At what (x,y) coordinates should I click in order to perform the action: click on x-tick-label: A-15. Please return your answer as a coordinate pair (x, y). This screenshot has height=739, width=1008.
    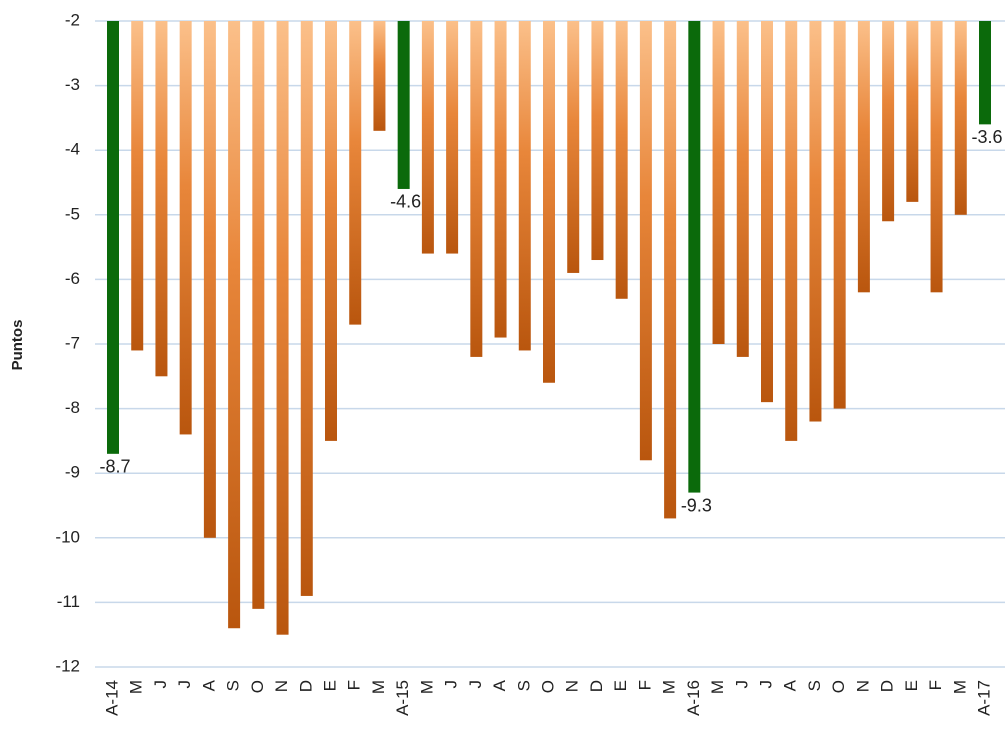
    Looking at the image, I should click on (402, 698).